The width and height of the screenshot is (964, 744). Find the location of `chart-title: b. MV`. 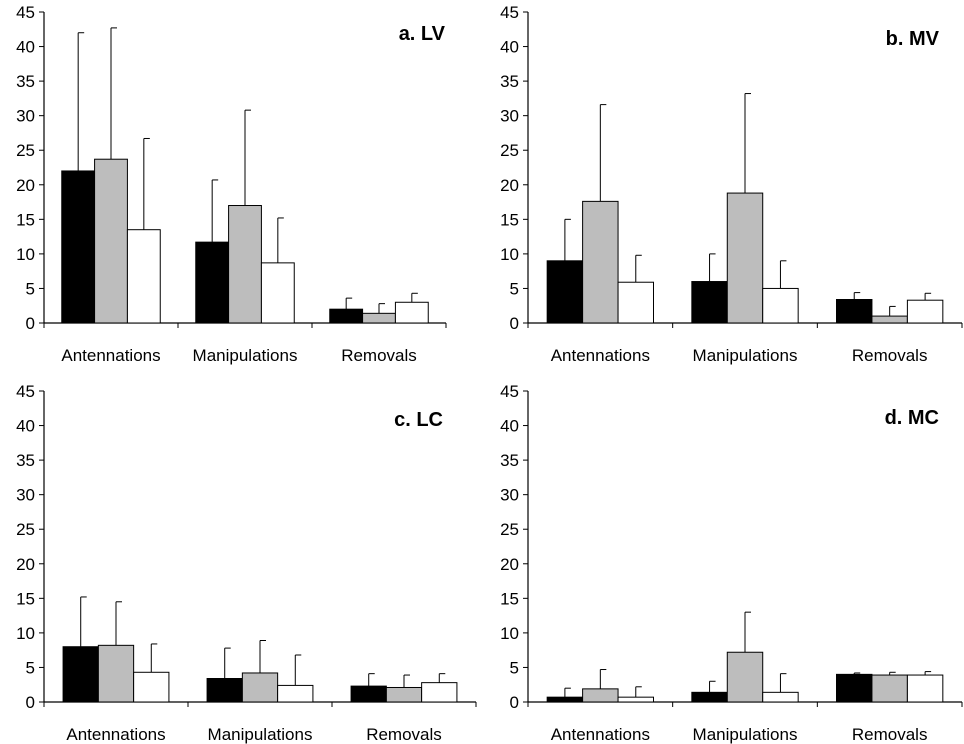

chart-title: b. MV is located at coordinates (913, 39).